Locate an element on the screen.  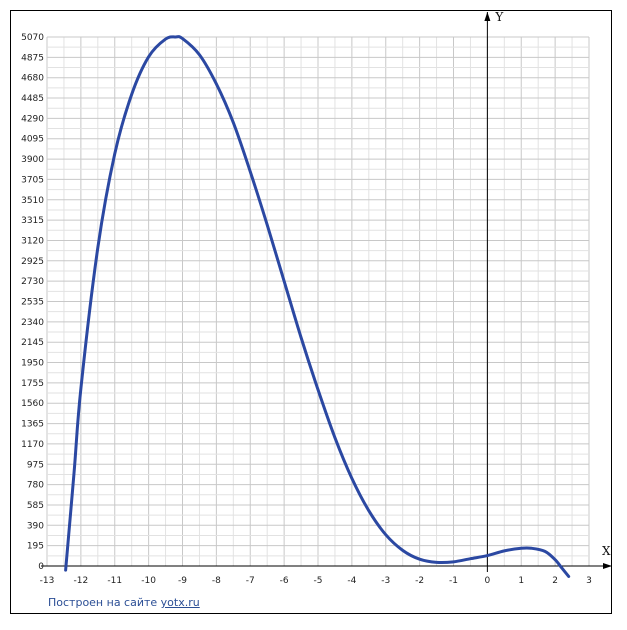
x-tick-label: 0 is located at coordinates (488, 581).